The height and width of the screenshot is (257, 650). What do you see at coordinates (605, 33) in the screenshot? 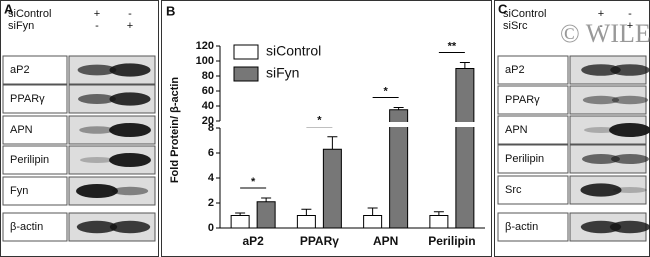
I see `watermark: © WILEY` at bounding box center [605, 33].